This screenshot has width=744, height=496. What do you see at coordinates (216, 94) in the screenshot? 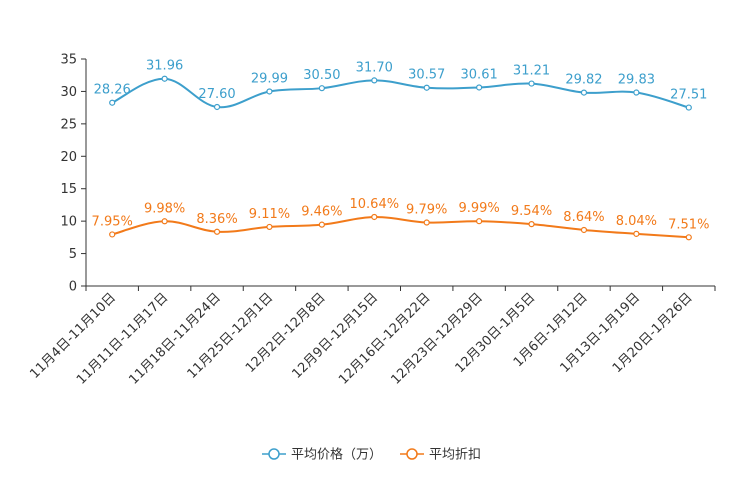
I see `data-label: 27.60` at bounding box center [216, 94].